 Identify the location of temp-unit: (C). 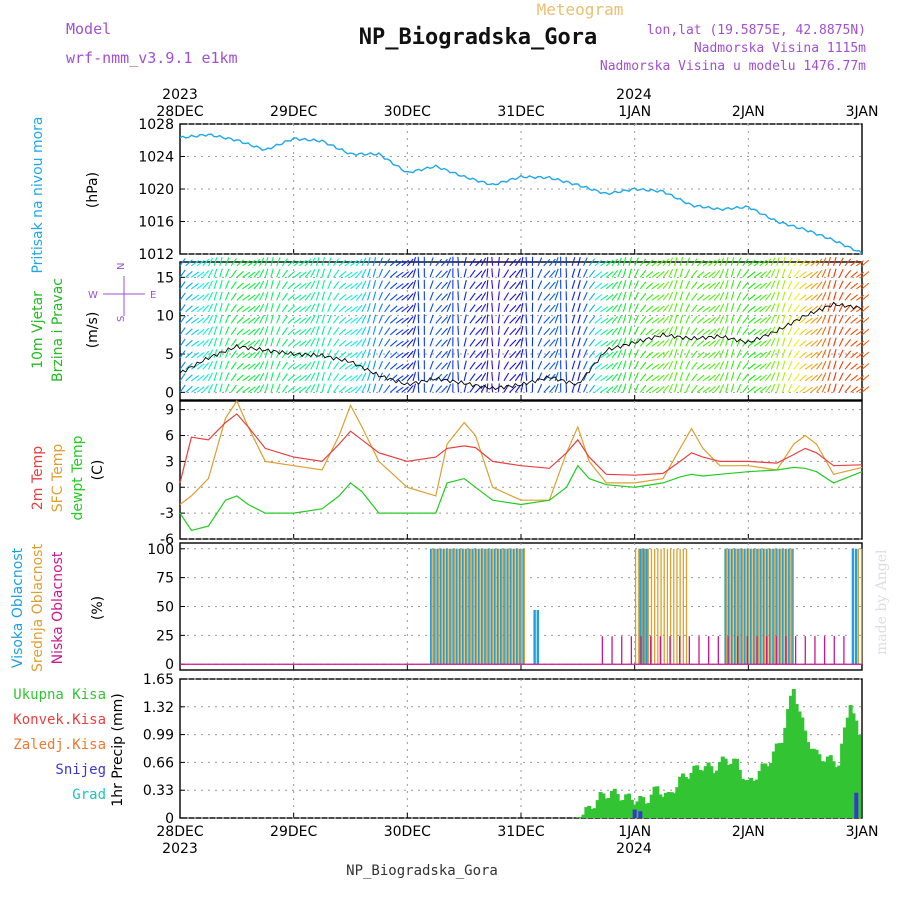
(98, 470).